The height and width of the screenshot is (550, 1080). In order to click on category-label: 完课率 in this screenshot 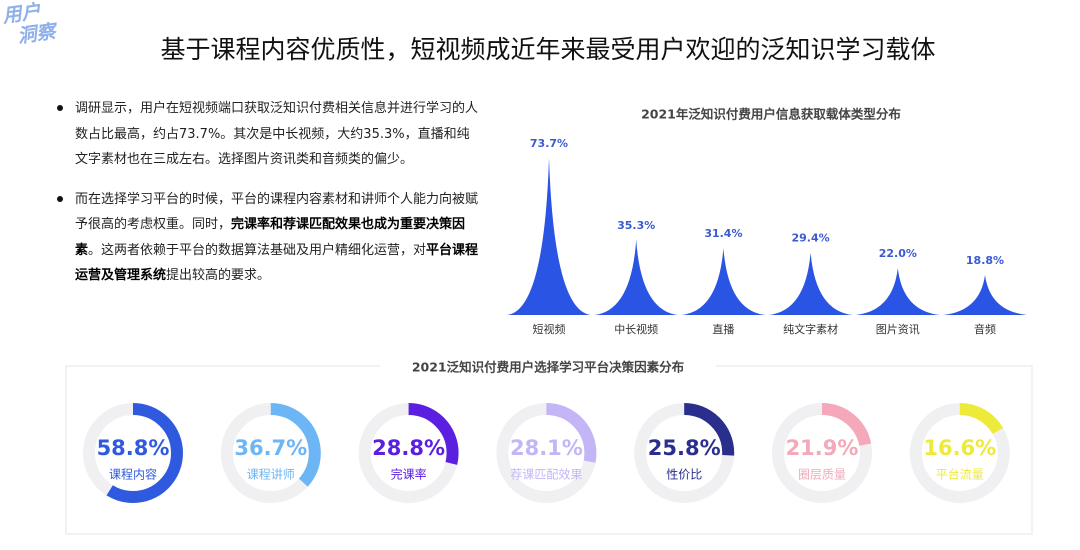, I will do `click(409, 474)`.